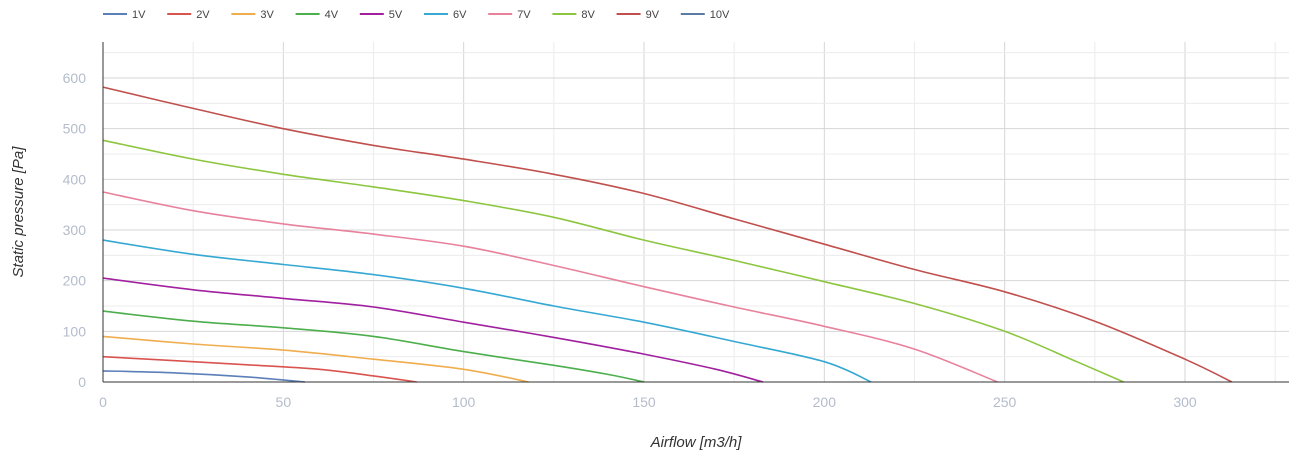  I want to click on y-axis-title: Static pressure [Pa], so click(18, 212).